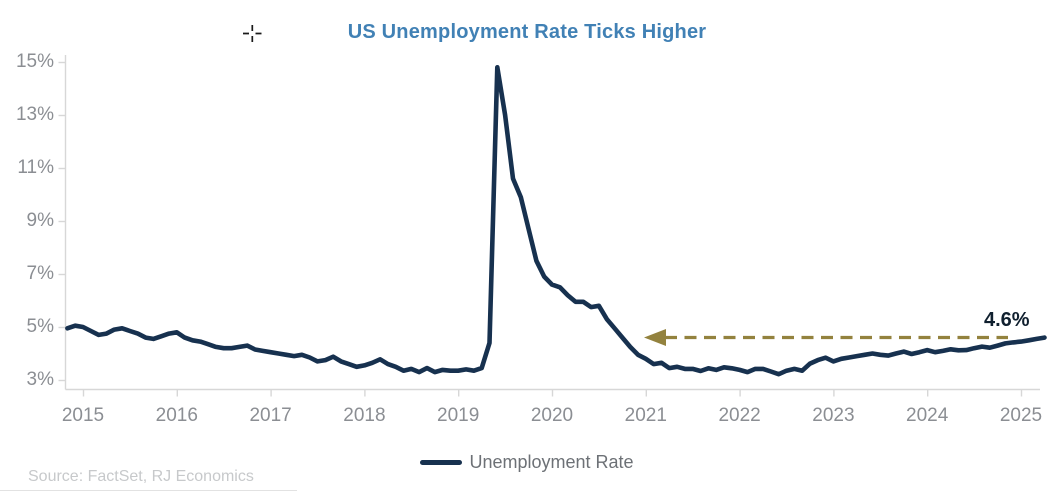  Describe the element at coordinates (40, 273) in the screenshot. I see `y-axis-label: 7%` at that location.